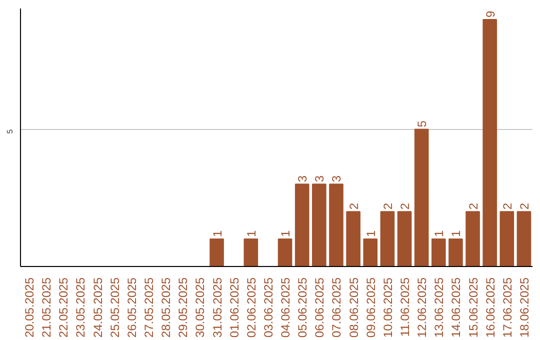 The height and width of the screenshot is (340, 540). What do you see at coordinates (166, 307) in the screenshot?
I see `x-tick-label: 28.05.2025` at bounding box center [166, 307].